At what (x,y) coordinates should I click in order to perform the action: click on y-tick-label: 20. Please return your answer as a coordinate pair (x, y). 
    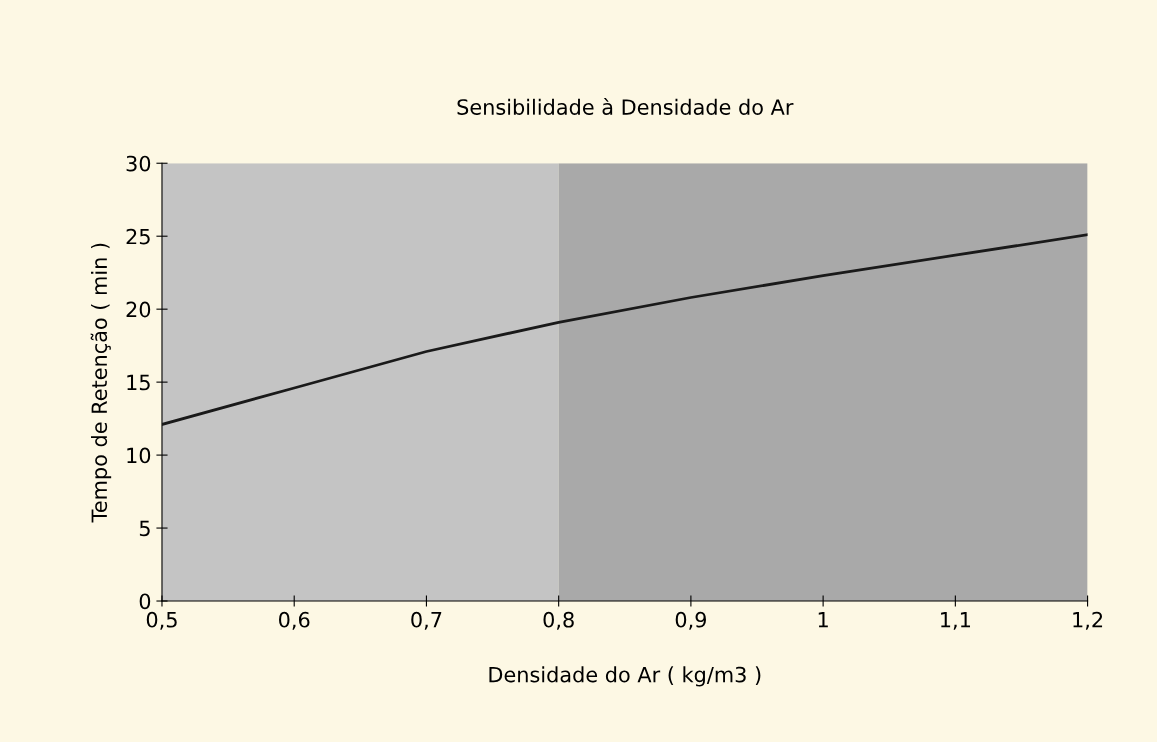
    Looking at the image, I should click on (138, 309).